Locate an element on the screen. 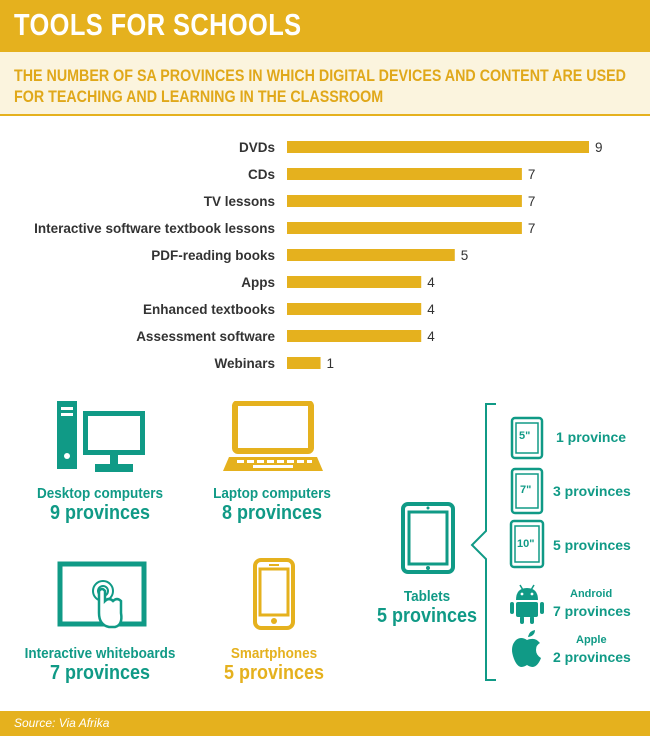 The image size is (650, 736). tablet-7-inch-size: 7" is located at coordinates (526, 490).